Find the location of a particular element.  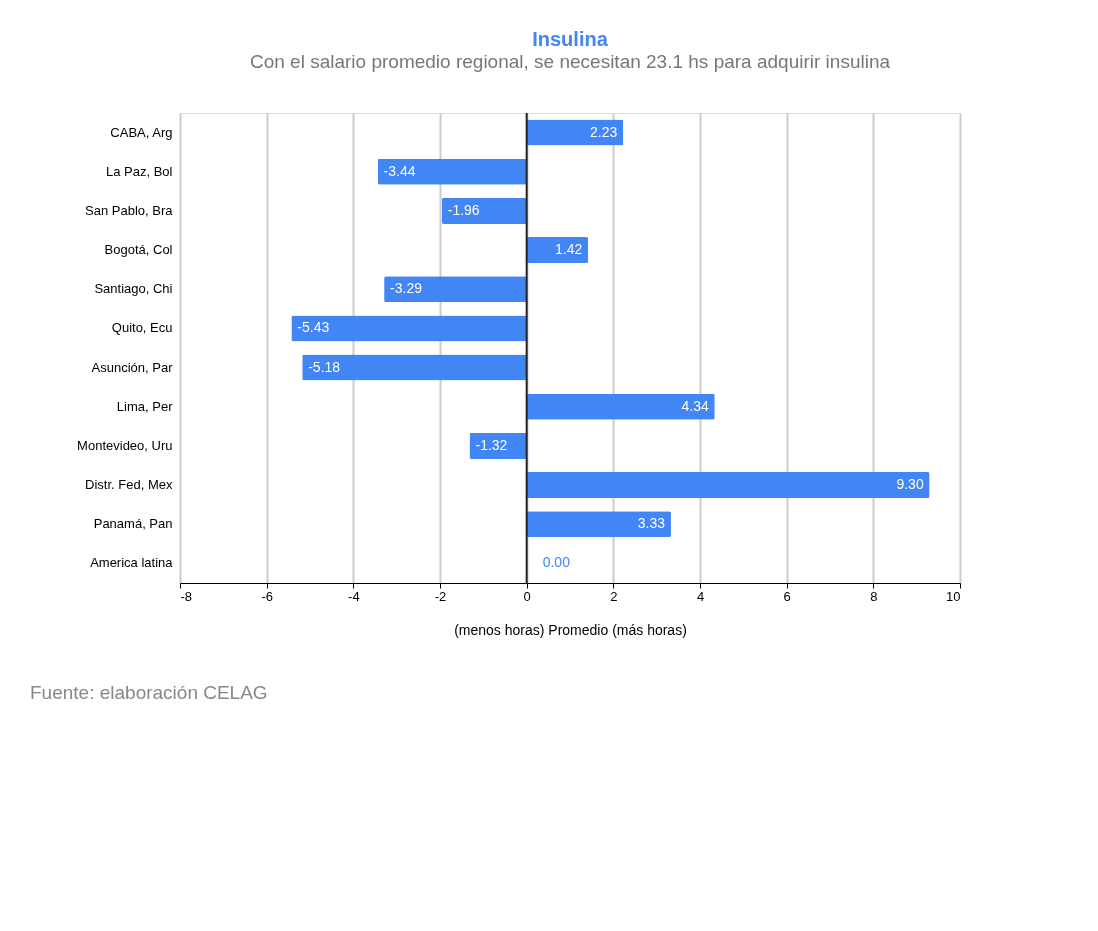

y-tick-label: Panamá, Pan is located at coordinates (133, 524).